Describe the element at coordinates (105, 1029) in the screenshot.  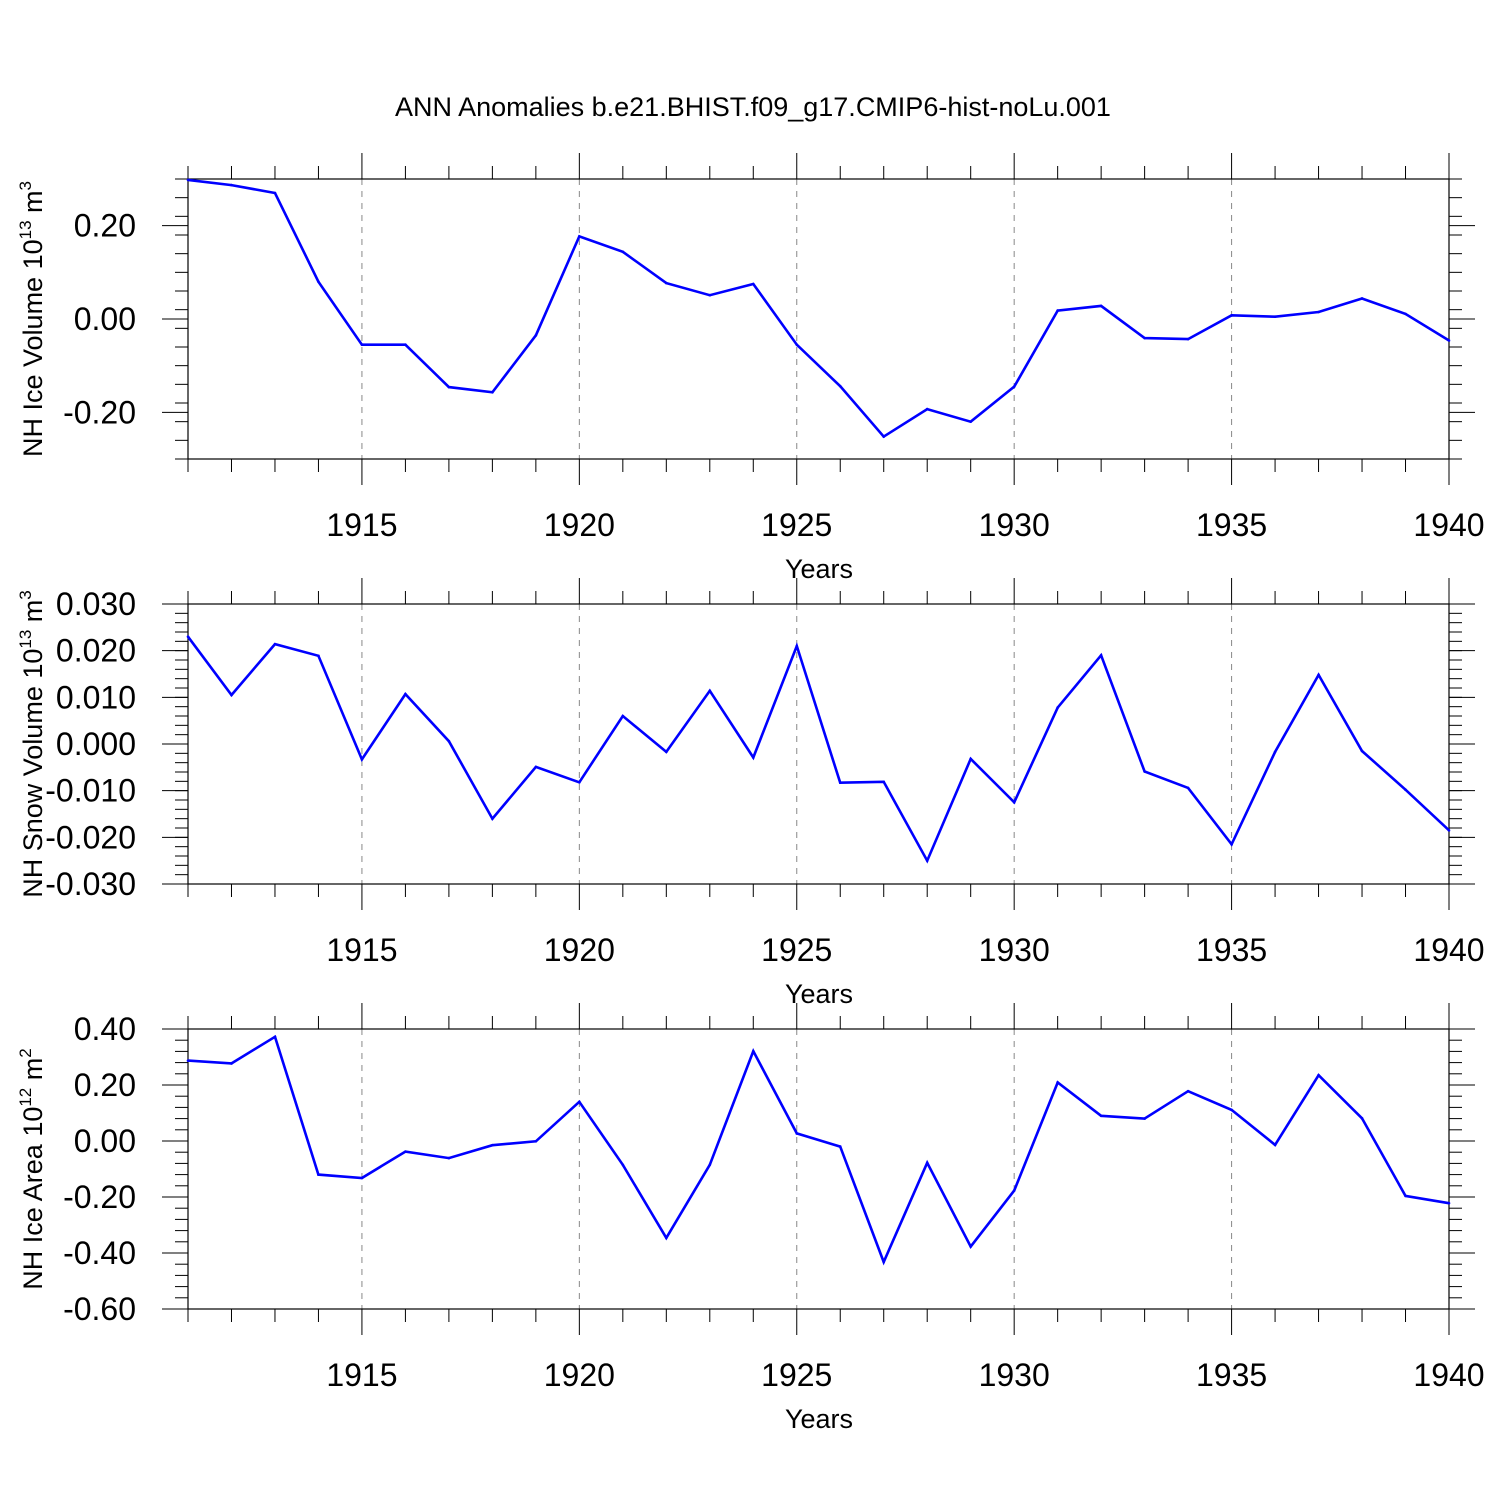
I see `y-tick-label: 0.40` at that location.